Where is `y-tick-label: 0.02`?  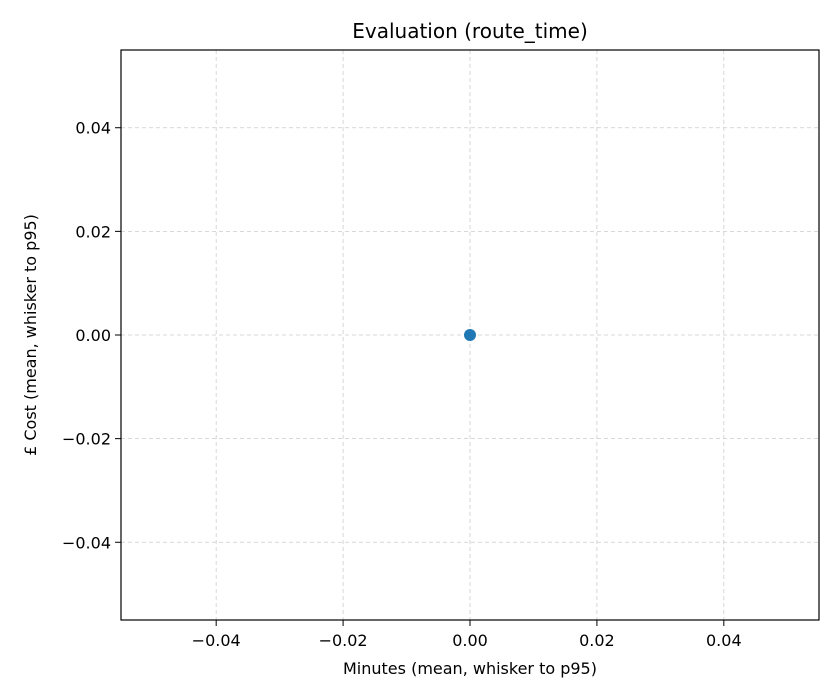 y-tick-label: 0.02 is located at coordinates (93, 231).